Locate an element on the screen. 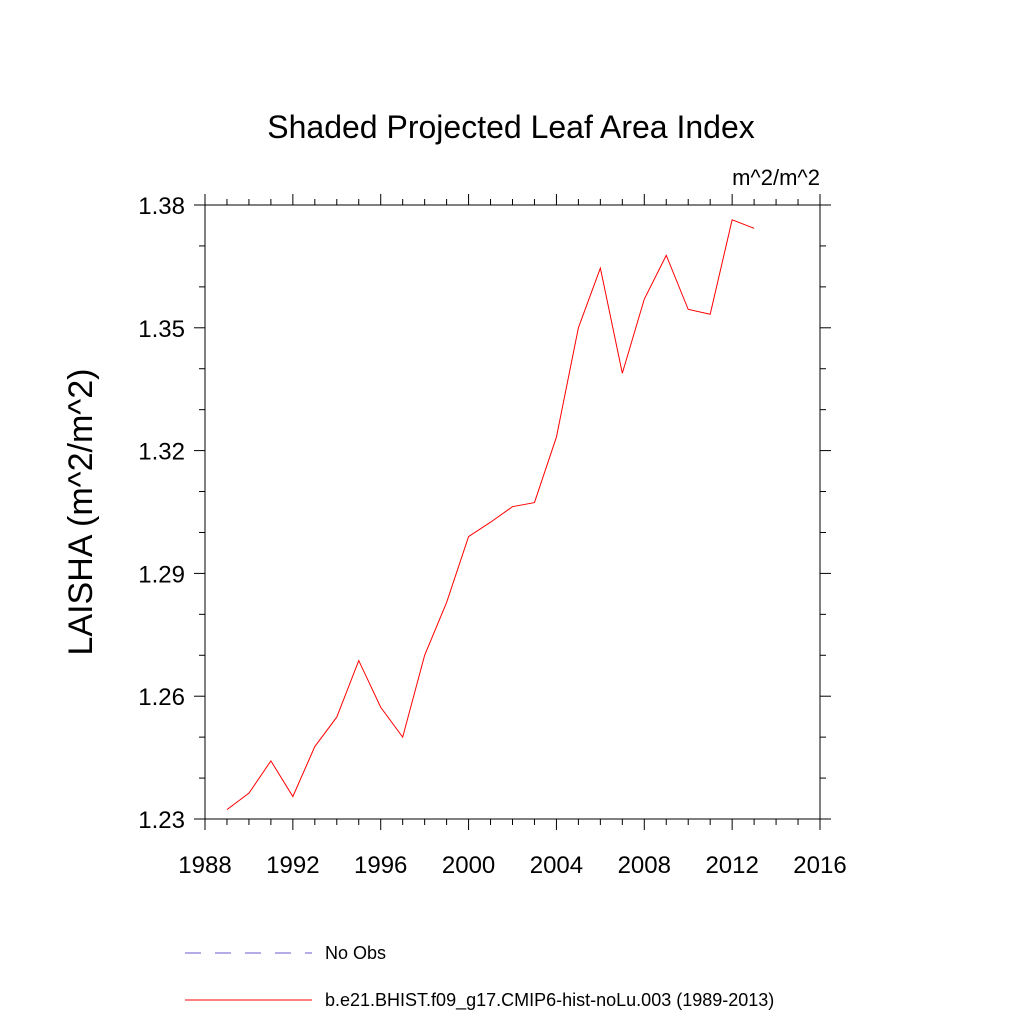 The width and height of the screenshot is (1024, 1024). units-label: m^2/m^2 is located at coordinates (776, 177).